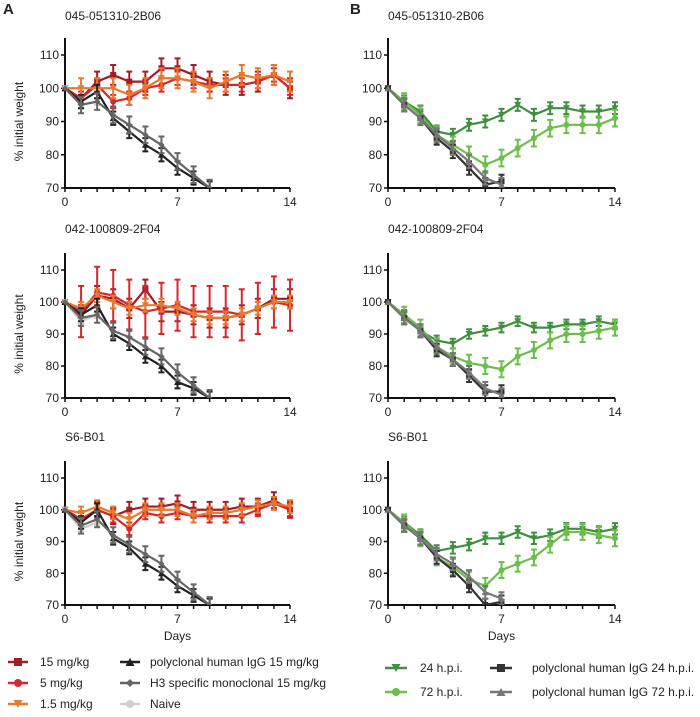  Describe the element at coordinates (137, 136) in the screenshot. I see `series-h3-specific-monoclonal-15-mg-kg` at that location.